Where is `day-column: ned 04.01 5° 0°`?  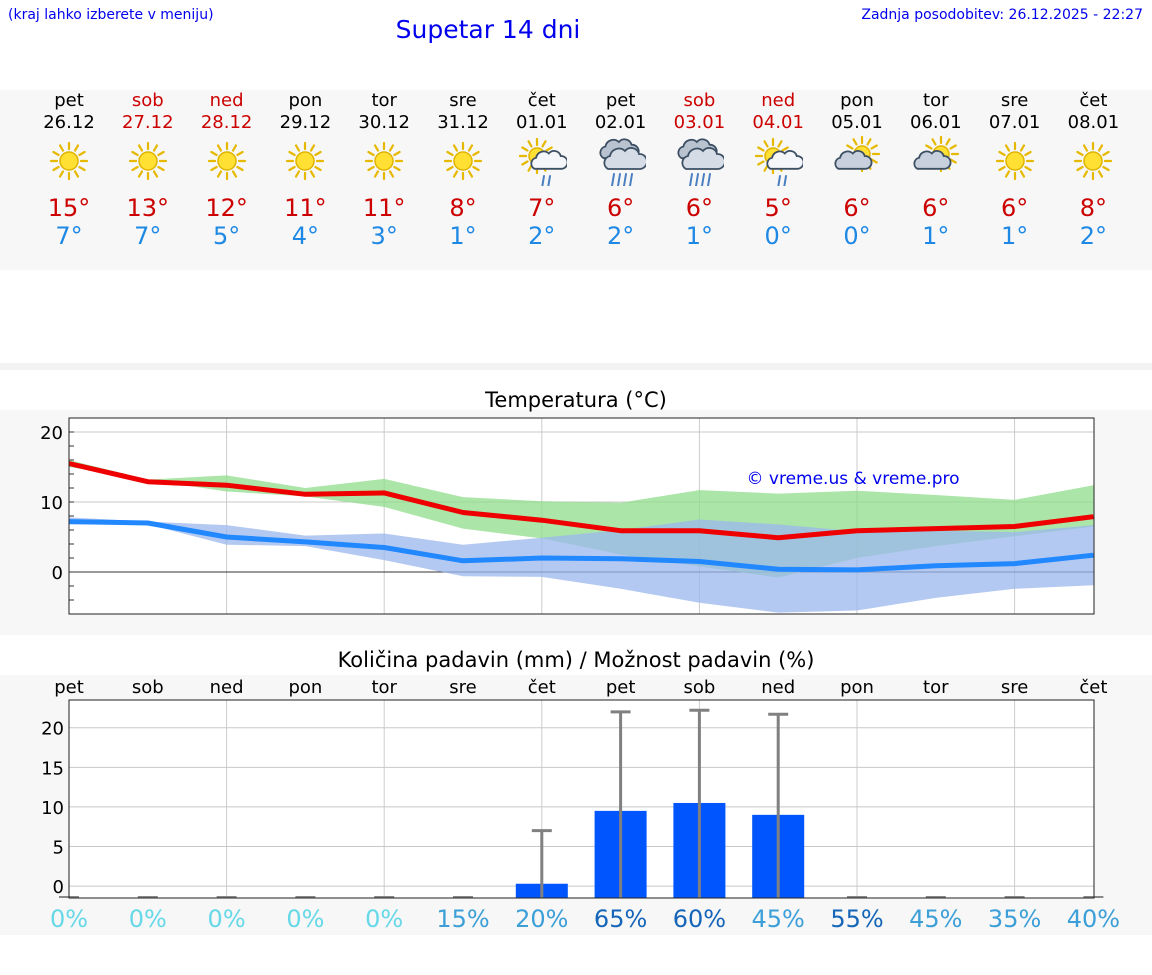
day-column: ned 04.01 5° 0° is located at coordinates (778, 170).